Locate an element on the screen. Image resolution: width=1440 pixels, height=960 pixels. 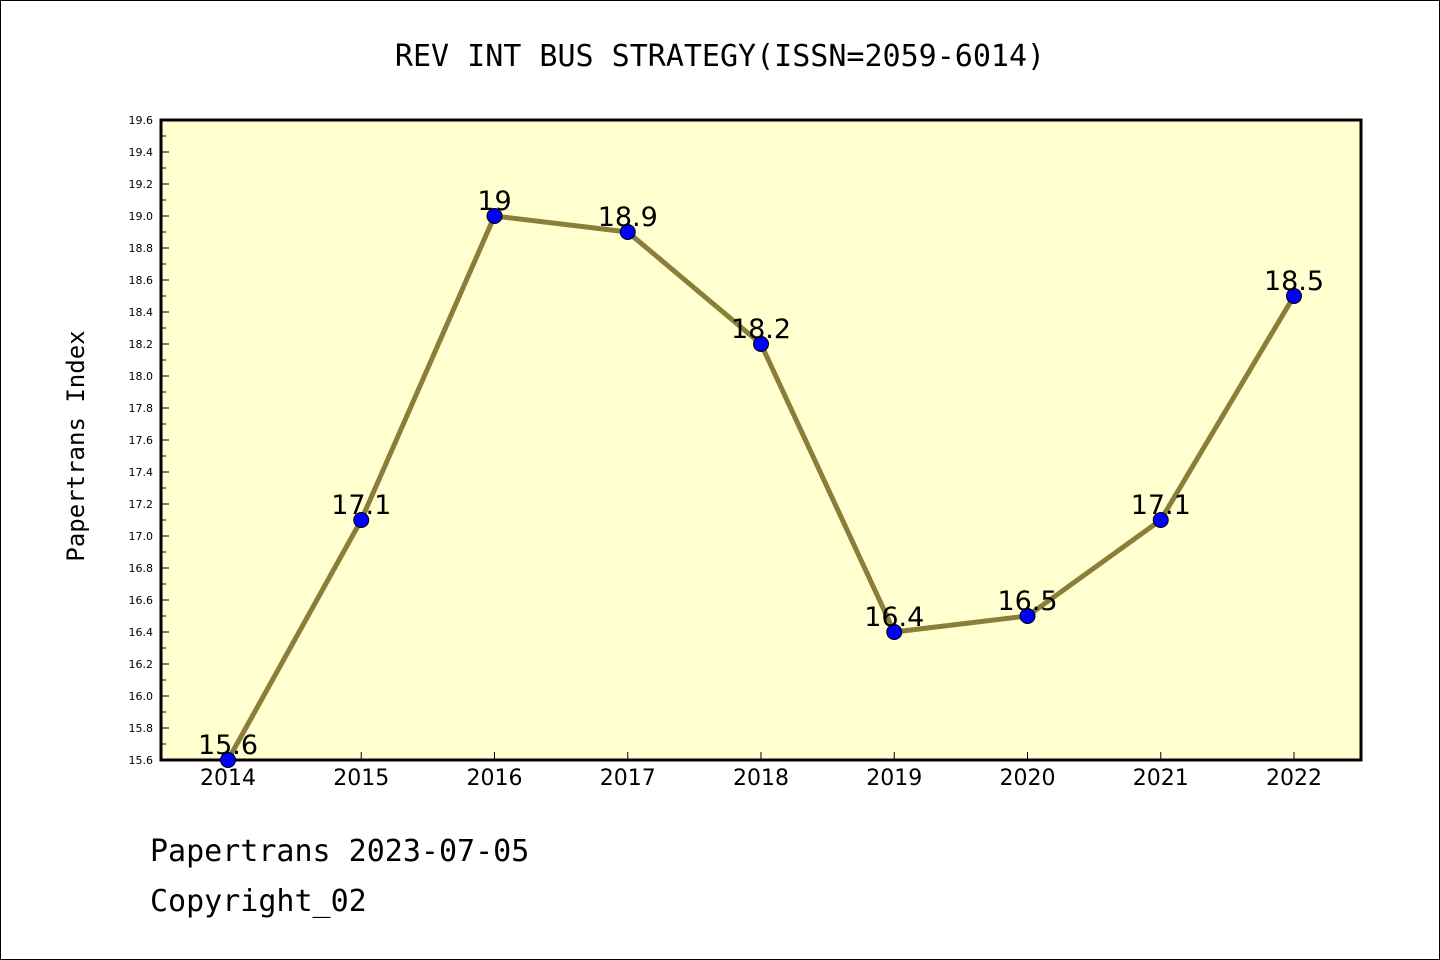
x-tick-label: 2018 is located at coordinates (761, 778).